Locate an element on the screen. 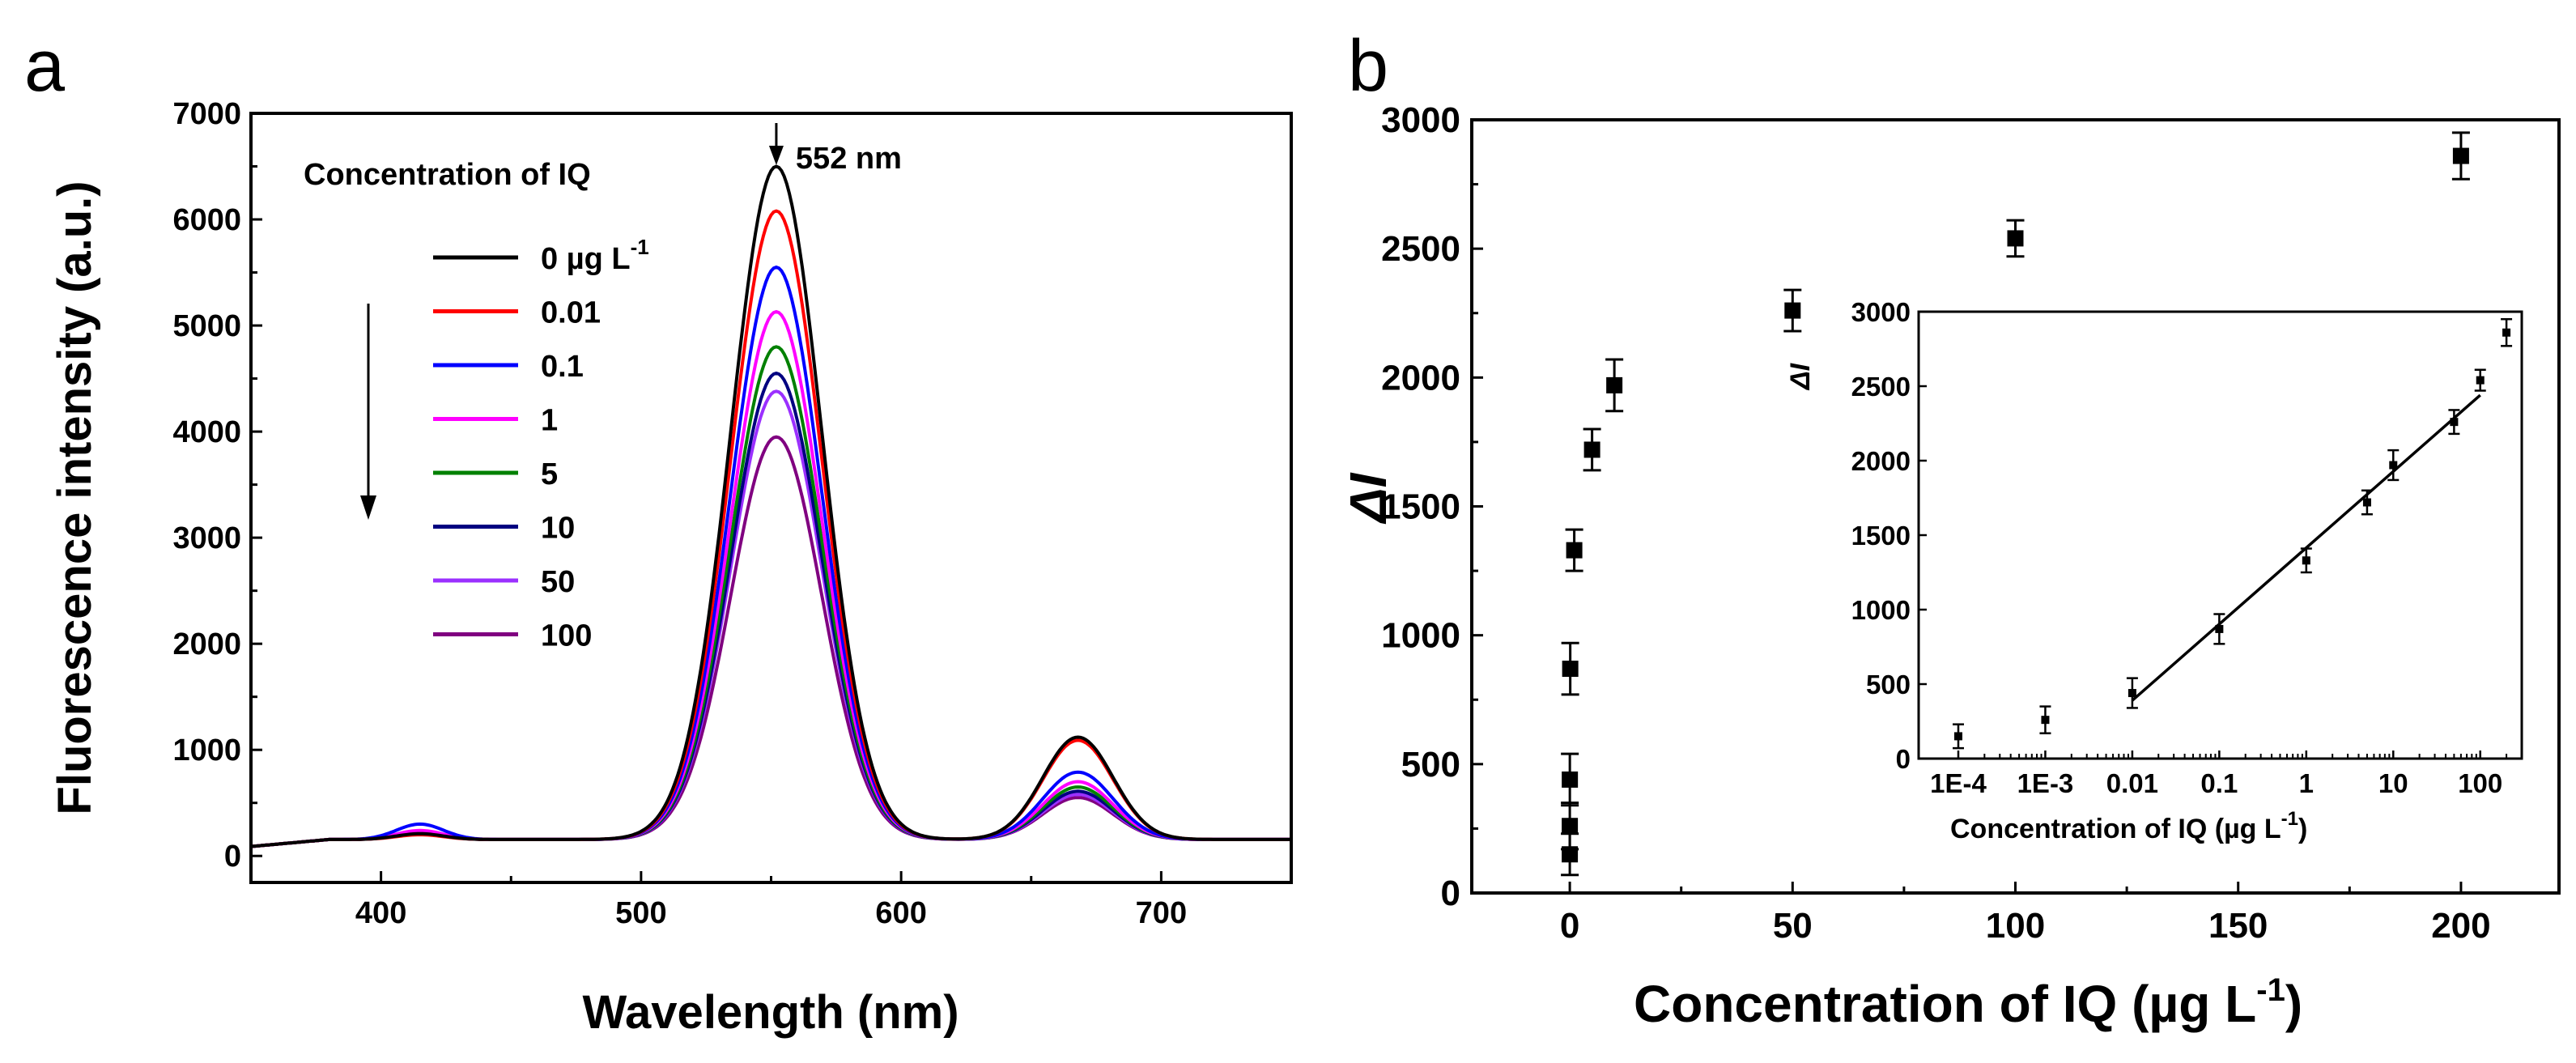  inset-x-label-exp: -1 is located at coordinates (2289, 819).